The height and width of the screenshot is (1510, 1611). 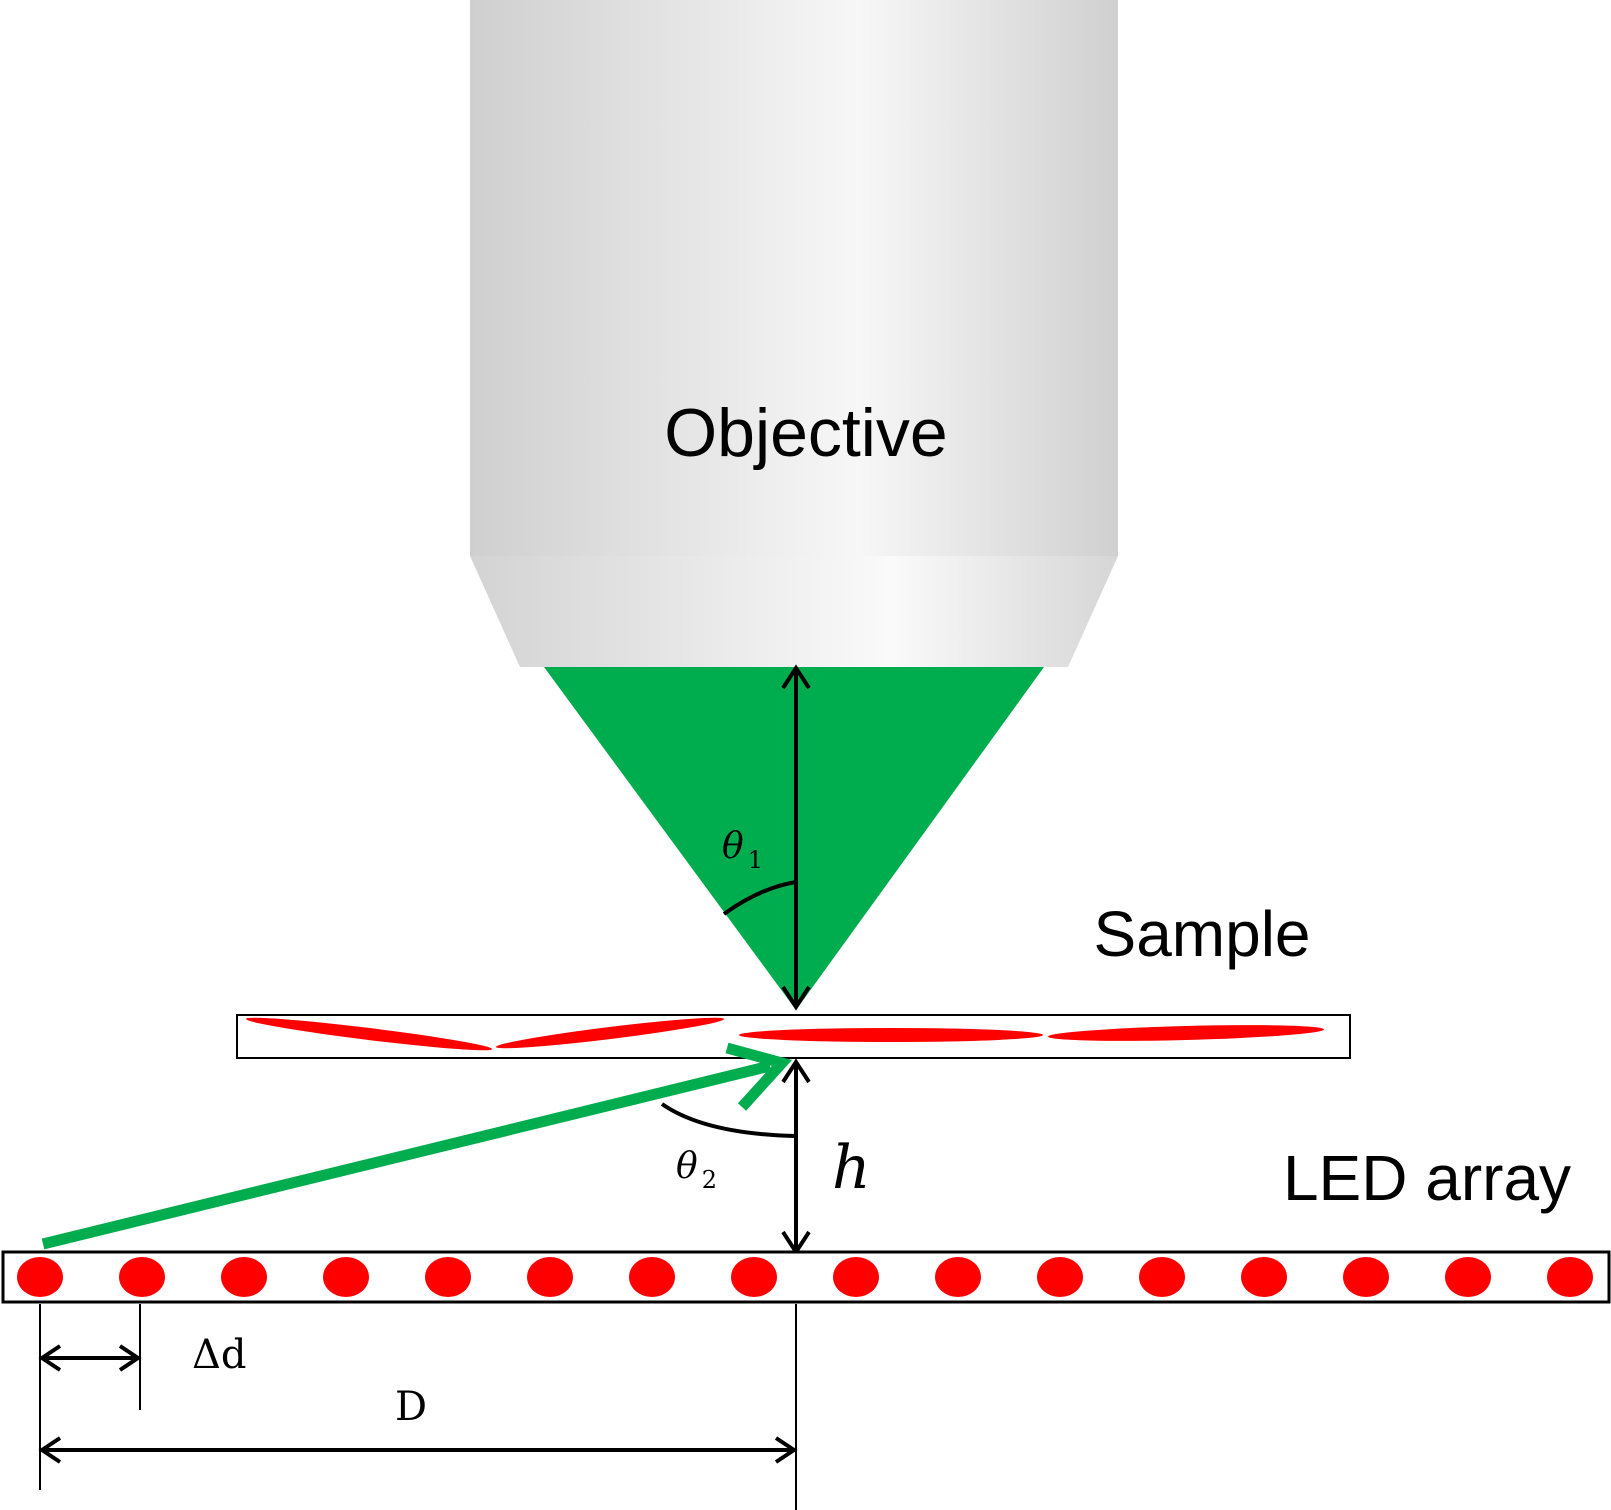 I want to click on pitch-label: Δd, so click(x=219, y=1355).